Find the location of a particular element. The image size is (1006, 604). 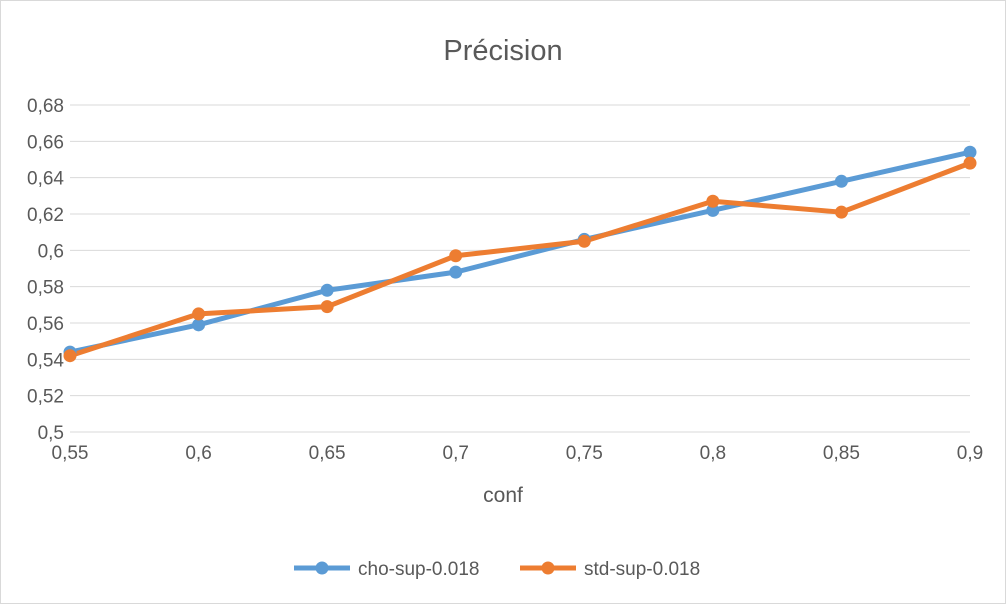

x-axis-ticks: 0,55 0,6 0,65 0,7 0,75 0,8 0,85 0,9 is located at coordinates (518, 453).